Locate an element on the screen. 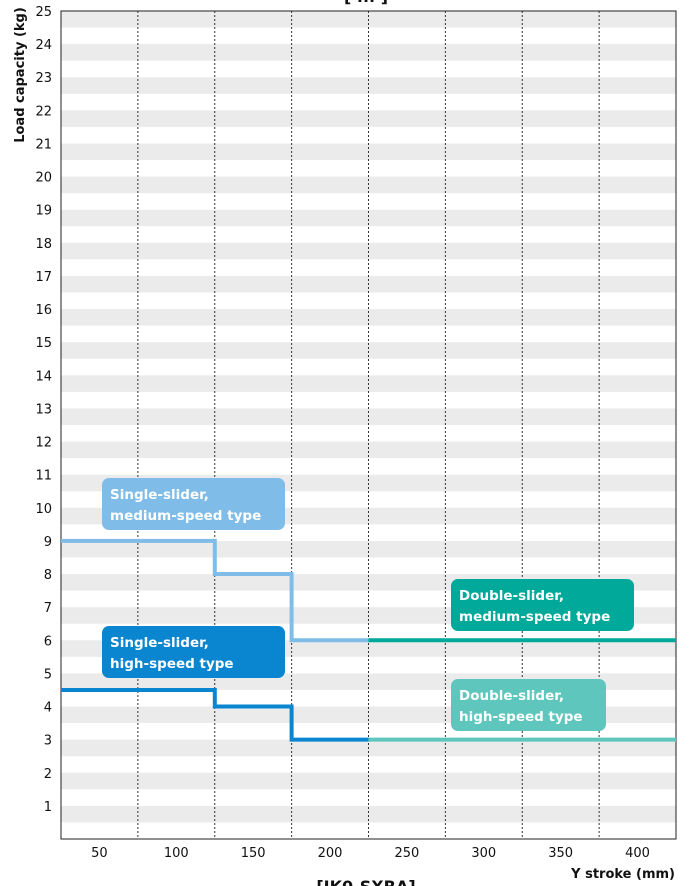 This screenshot has height=886, width=691. series-label-2: Single-slider, high-speed type is located at coordinates (193, 652).